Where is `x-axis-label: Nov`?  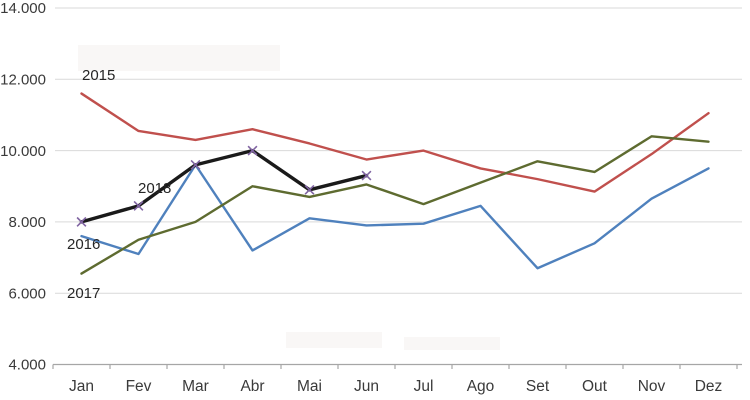 x-axis-label: Nov is located at coordinates (652, 386).